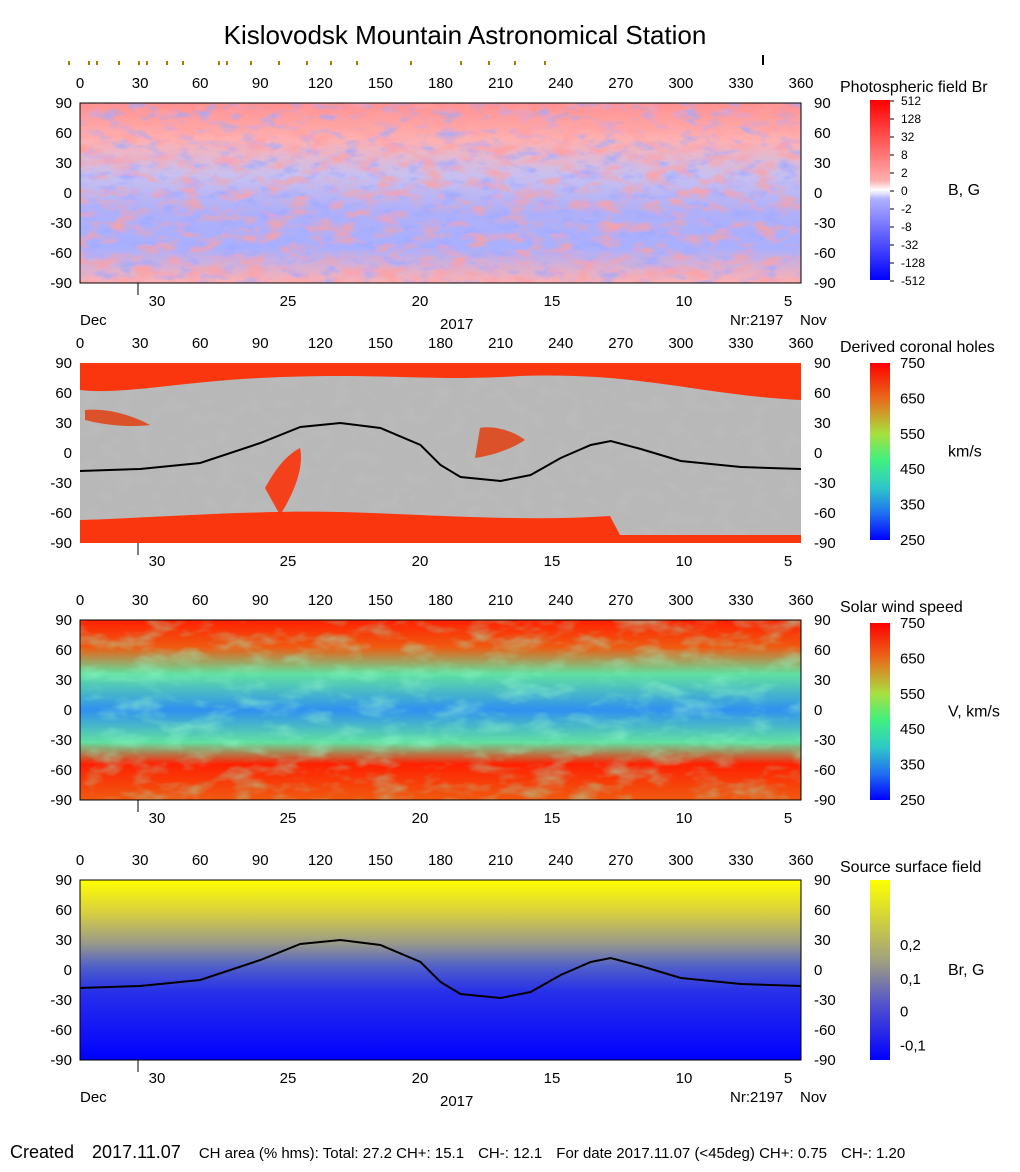 The height and width of the screenshot is (1172, 1020). Describe the element at coordinates (912, 623) in the screenshot. I see `colorbar-label: 750` at that location.